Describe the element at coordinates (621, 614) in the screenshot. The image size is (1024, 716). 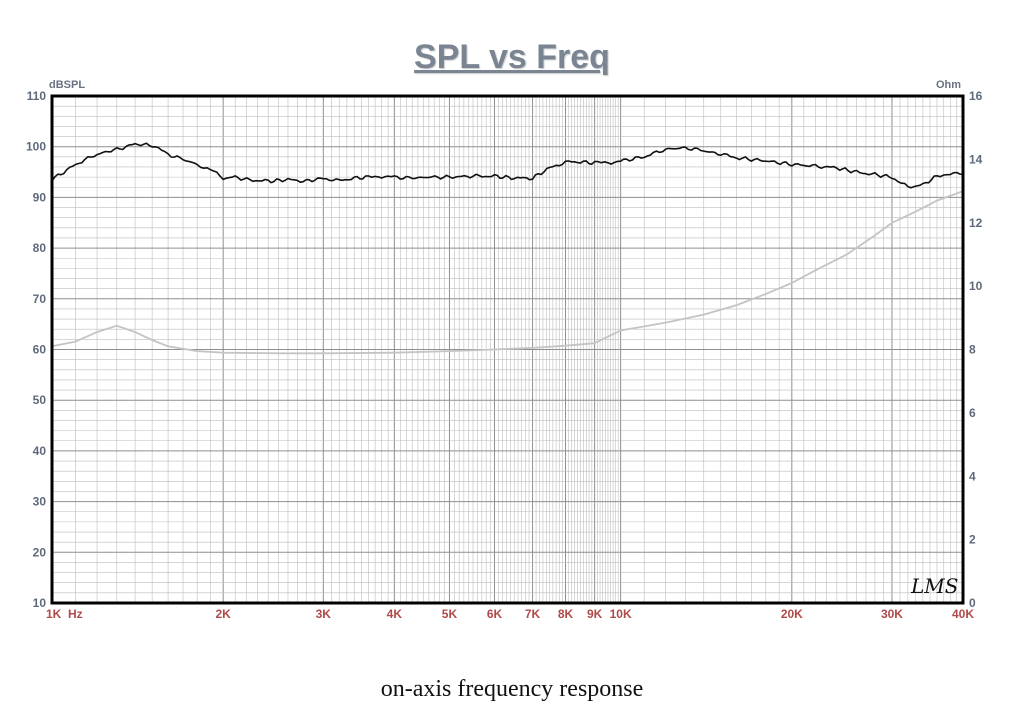
I see `x-tick-label: 10K` at that location.